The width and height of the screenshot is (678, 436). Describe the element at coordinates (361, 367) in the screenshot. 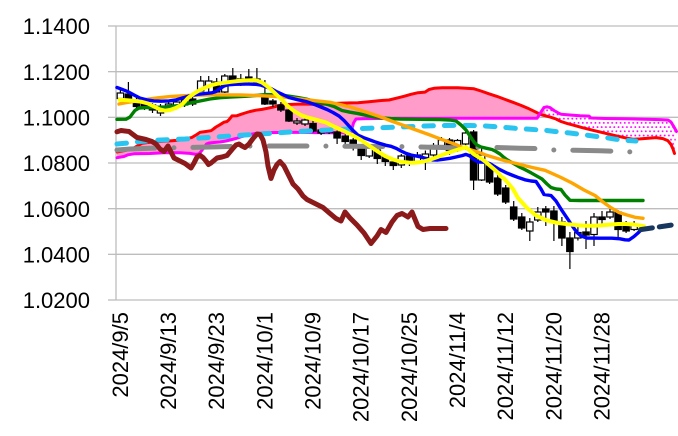

I see `svg-text: 2024/10/17` at that location.